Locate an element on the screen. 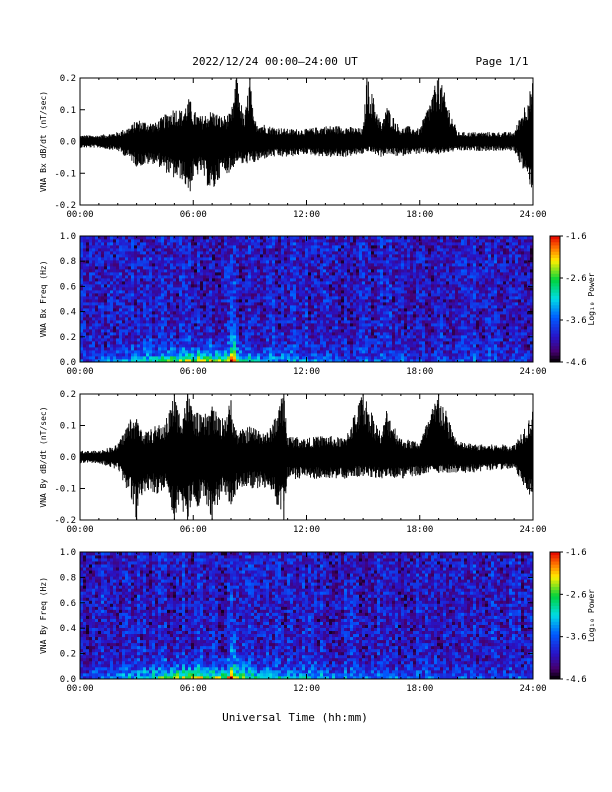  y-axis-label: VNA Bx Freq (Hz) is located at coordinates (43, 298).